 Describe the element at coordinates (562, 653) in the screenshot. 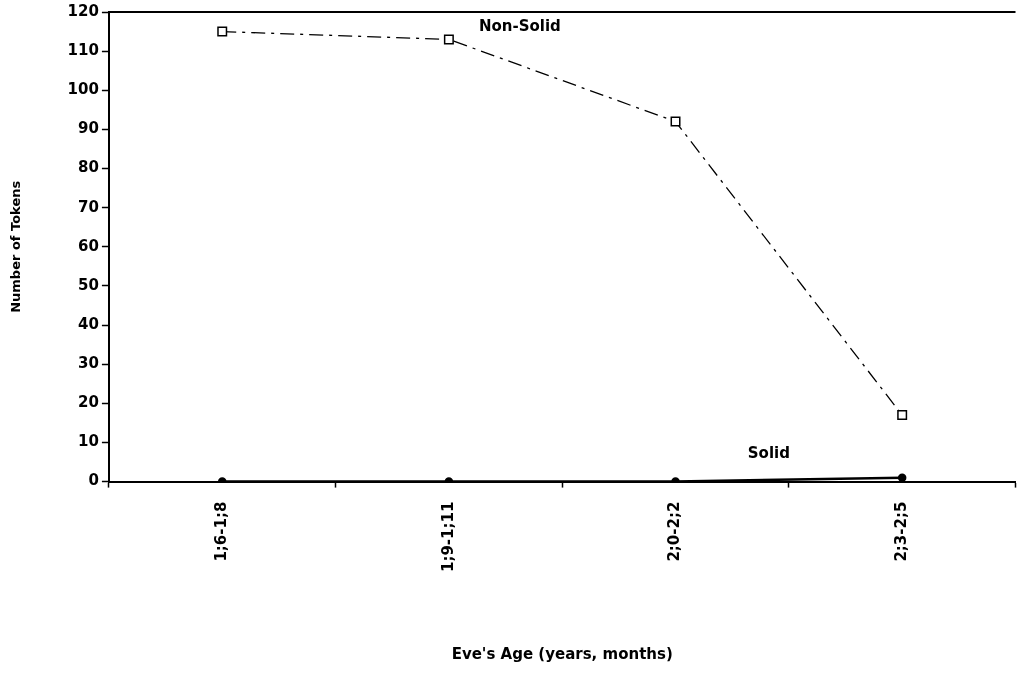

I see `x-axis-title: Eve's Age (years, months)` at that location.